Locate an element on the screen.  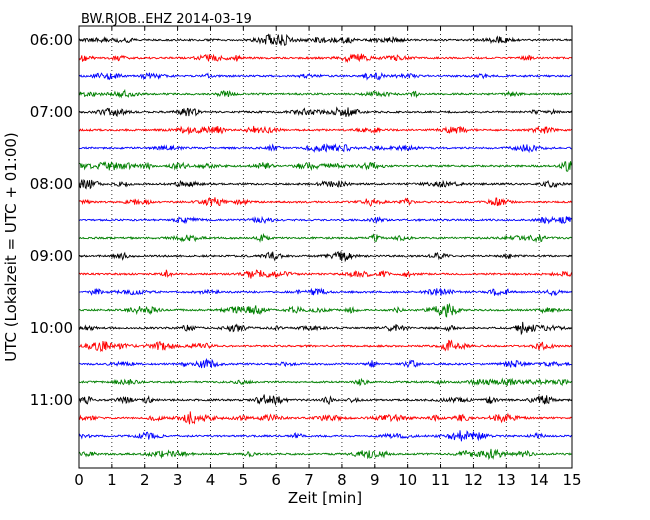
x-tick-label: 13 is located at coordinates (506, 480).